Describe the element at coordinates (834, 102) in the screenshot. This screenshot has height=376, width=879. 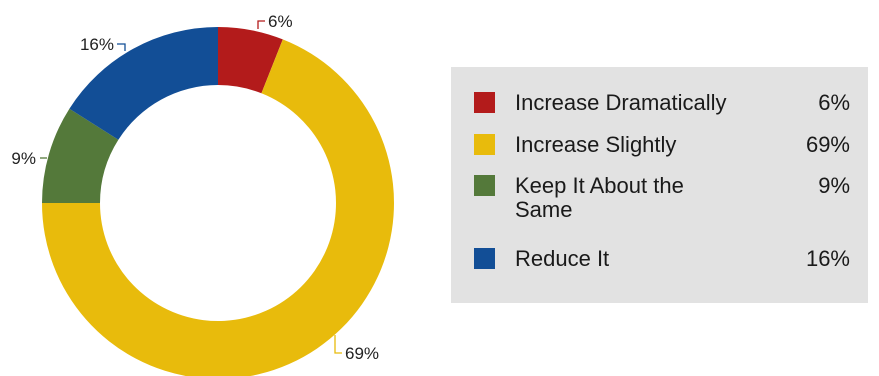
I see `legend-value: 6%` at that location.